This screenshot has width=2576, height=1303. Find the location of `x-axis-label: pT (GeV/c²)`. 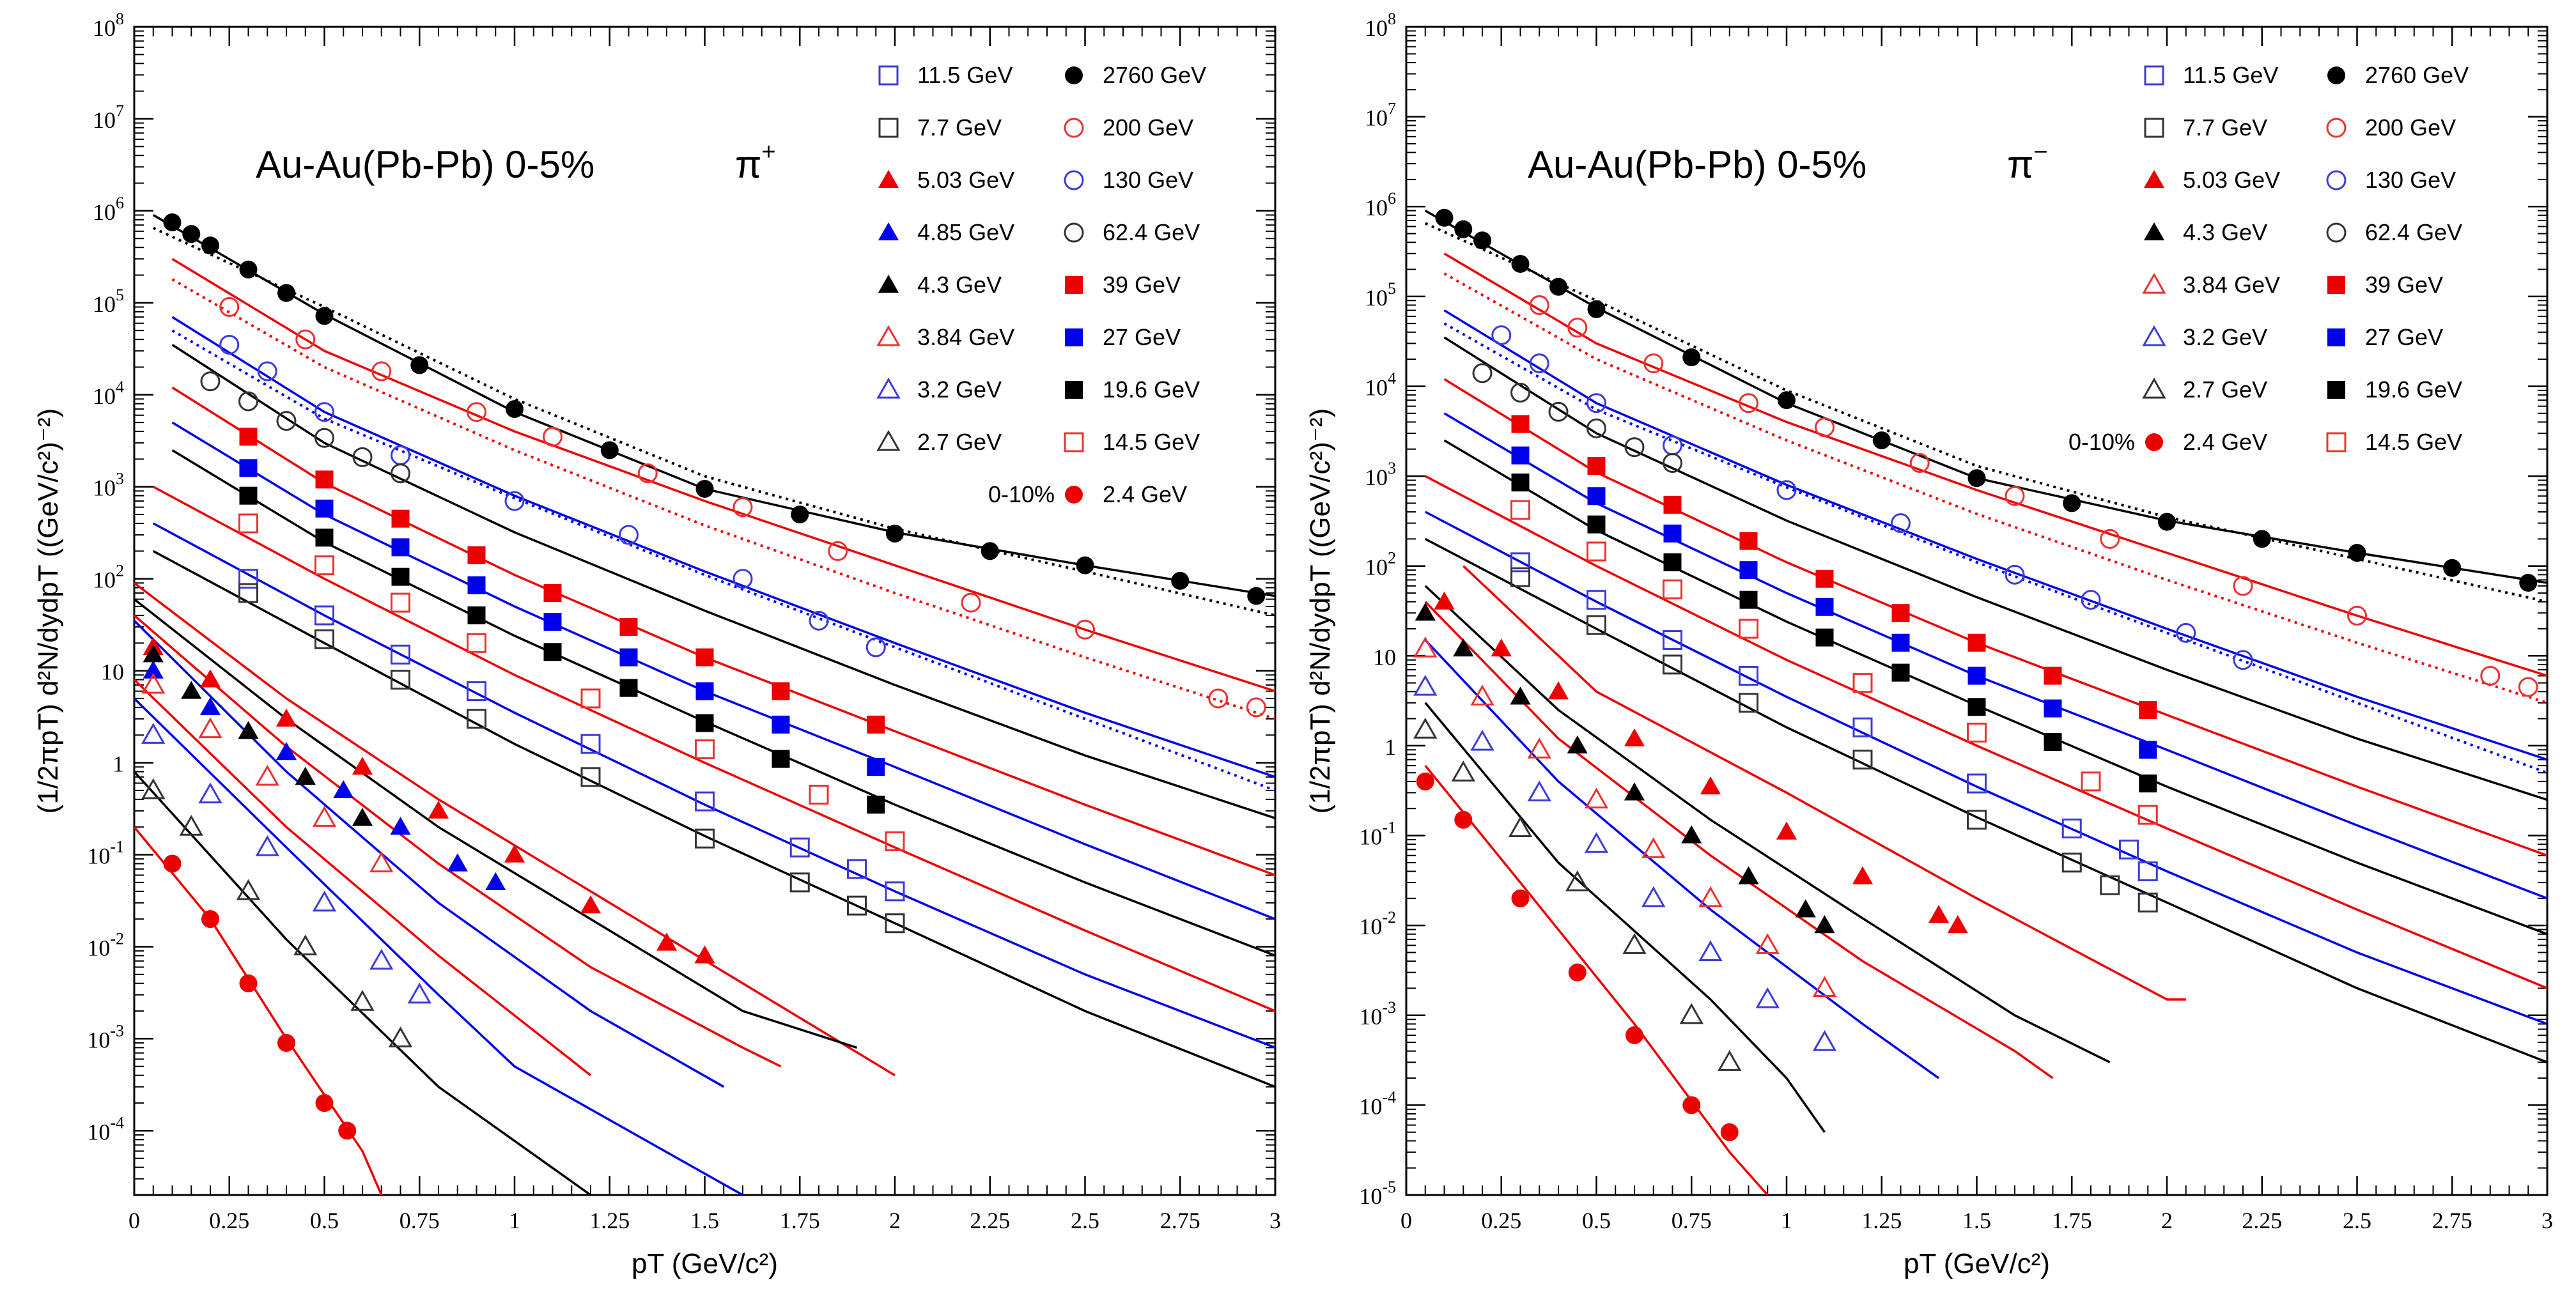

x-axis-label: pT (GeV/c²) is located at coordinates (705, 1263).